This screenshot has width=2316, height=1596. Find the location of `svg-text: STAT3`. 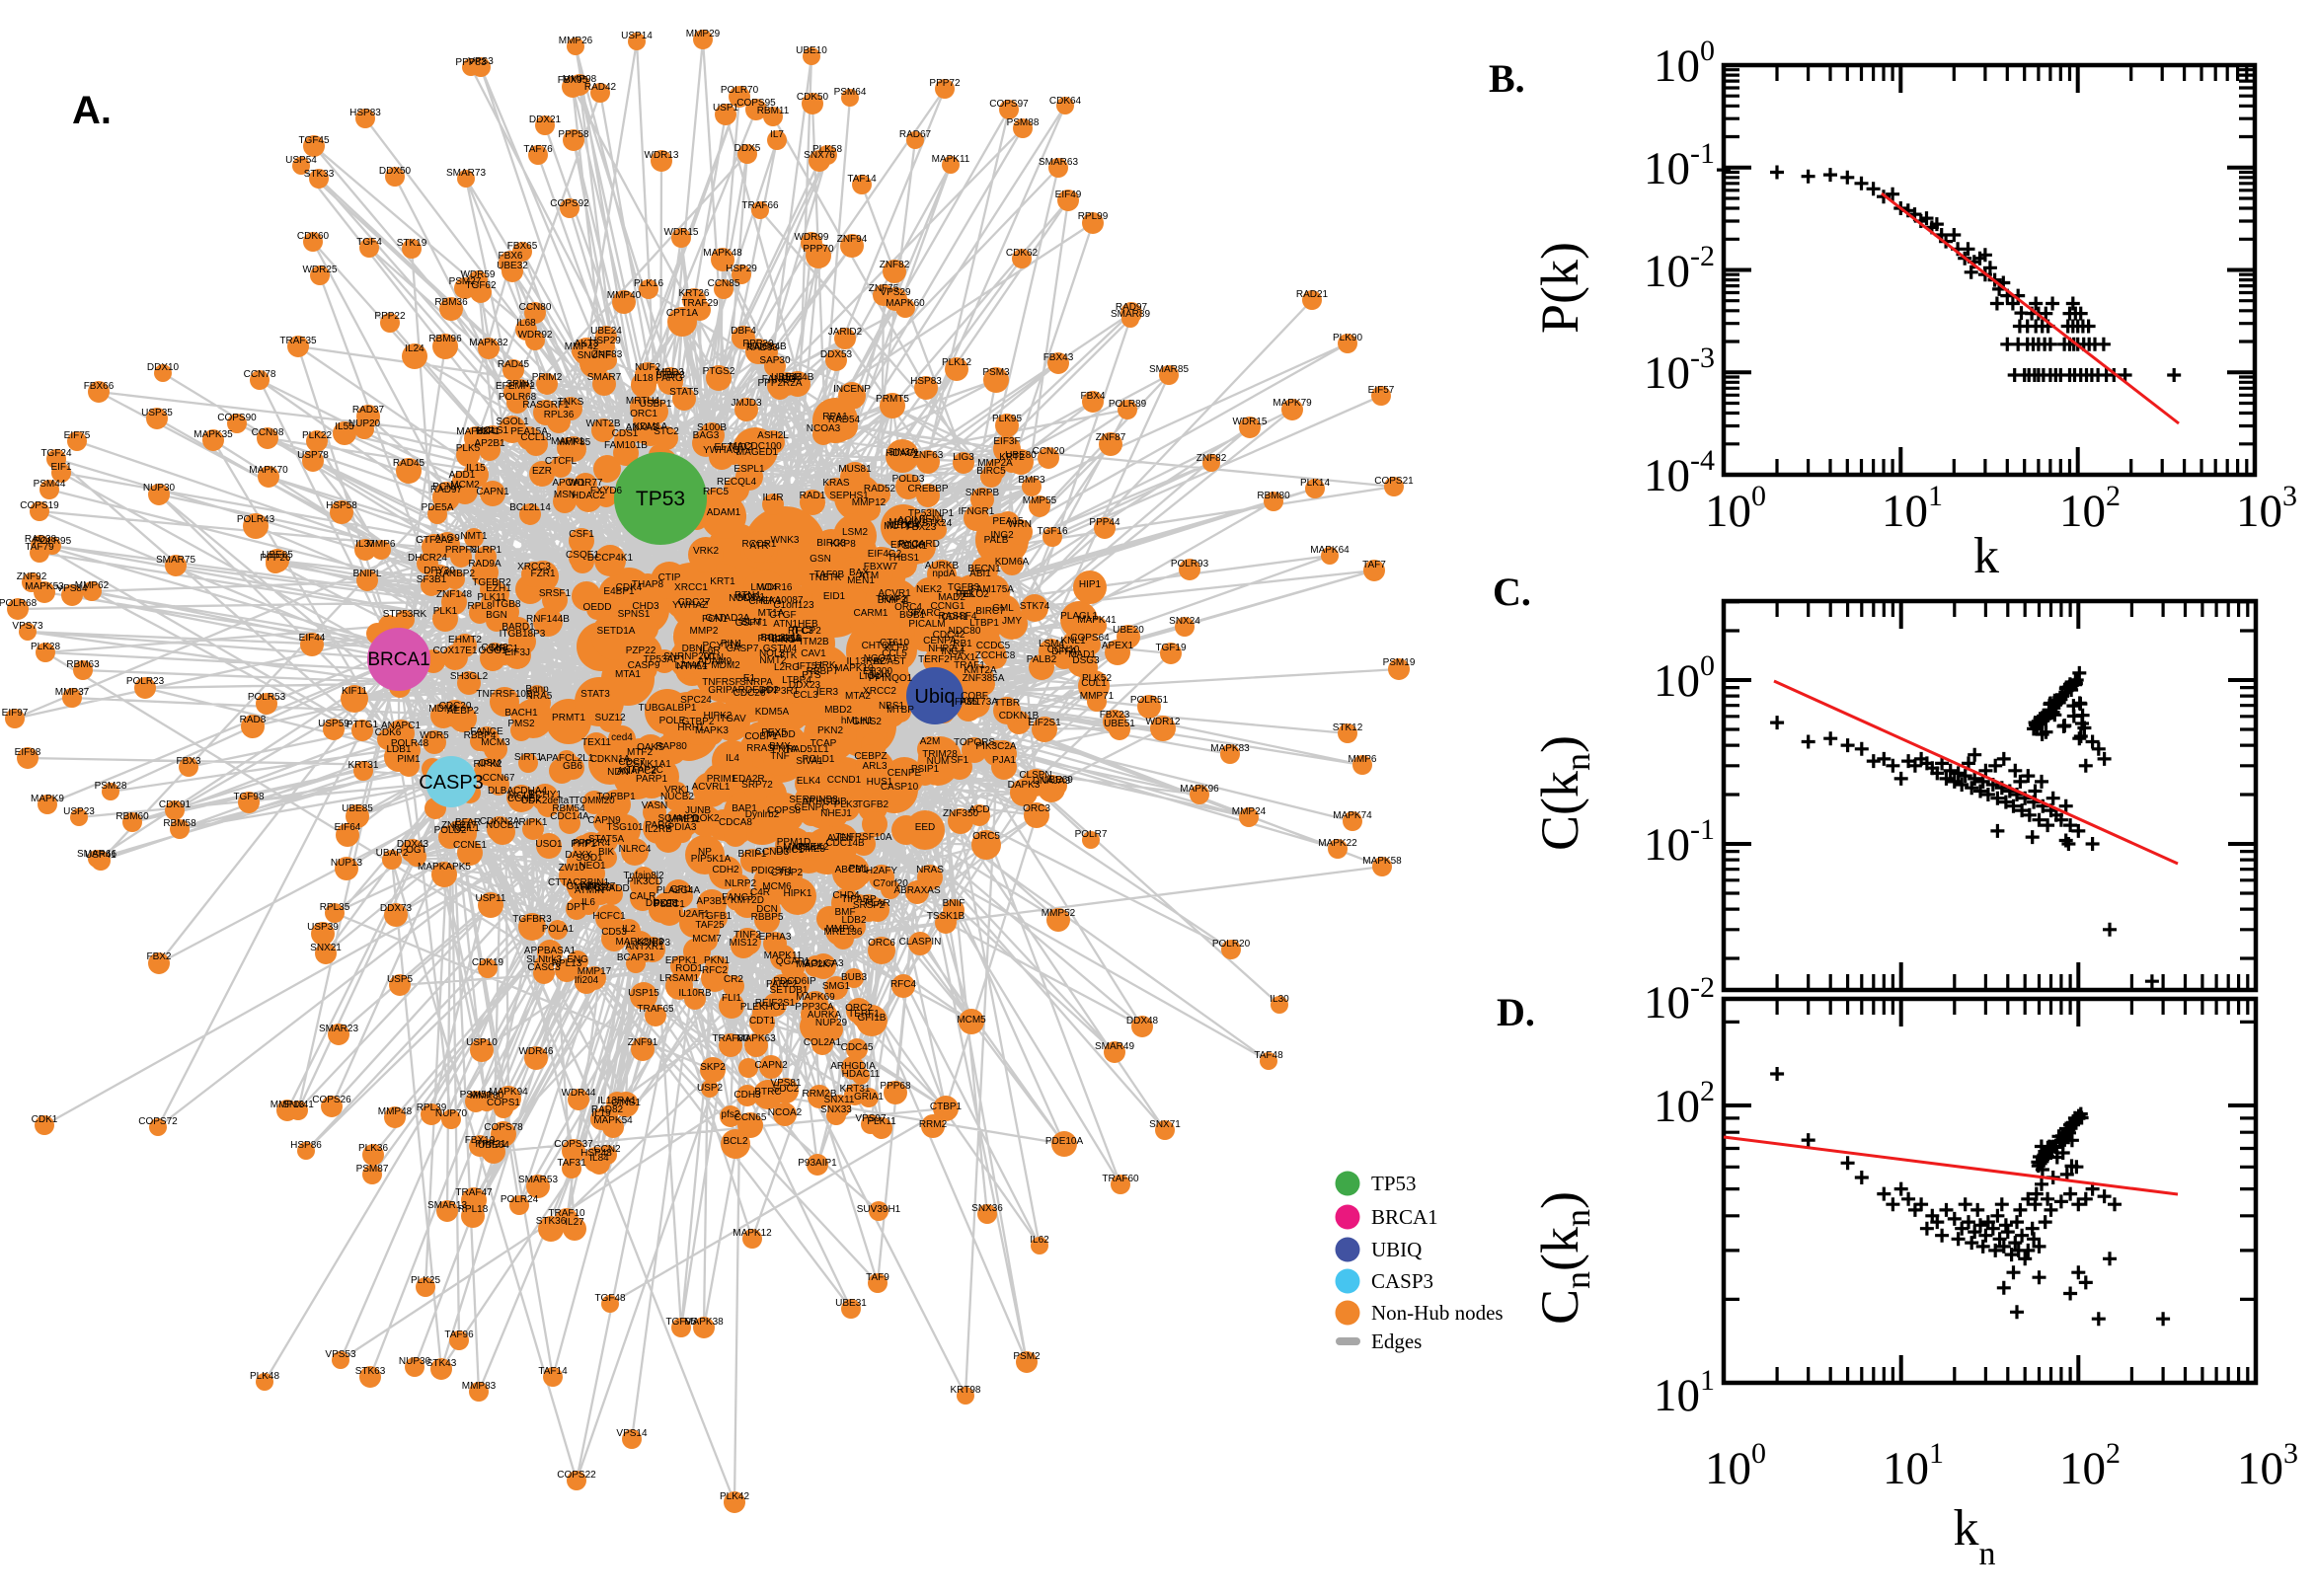

svg-text: STAT3 is located at coordinates (595, 694).